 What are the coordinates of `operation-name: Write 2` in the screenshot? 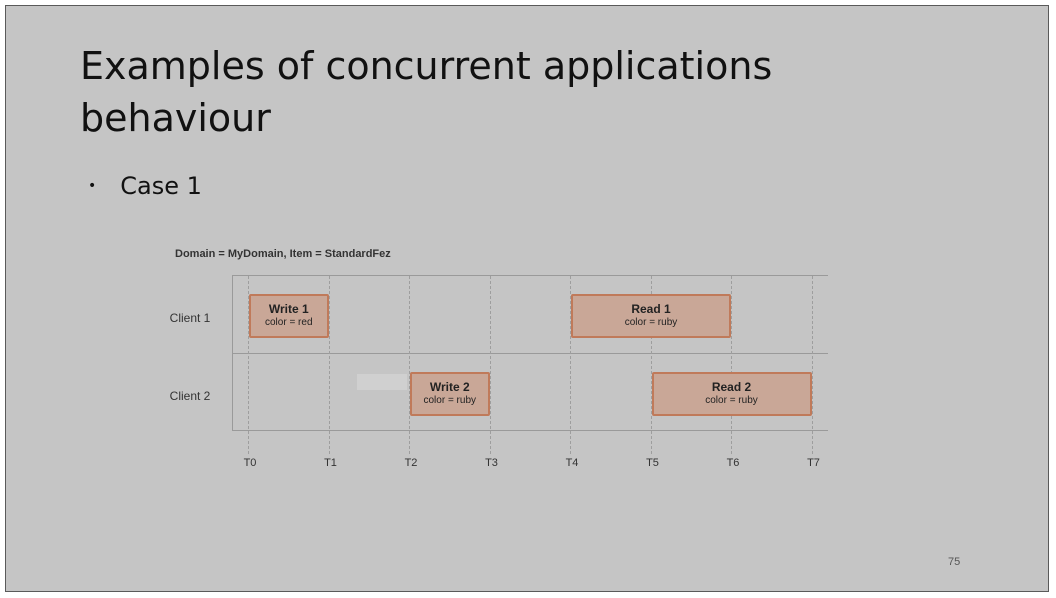 It's located at (449, 387).